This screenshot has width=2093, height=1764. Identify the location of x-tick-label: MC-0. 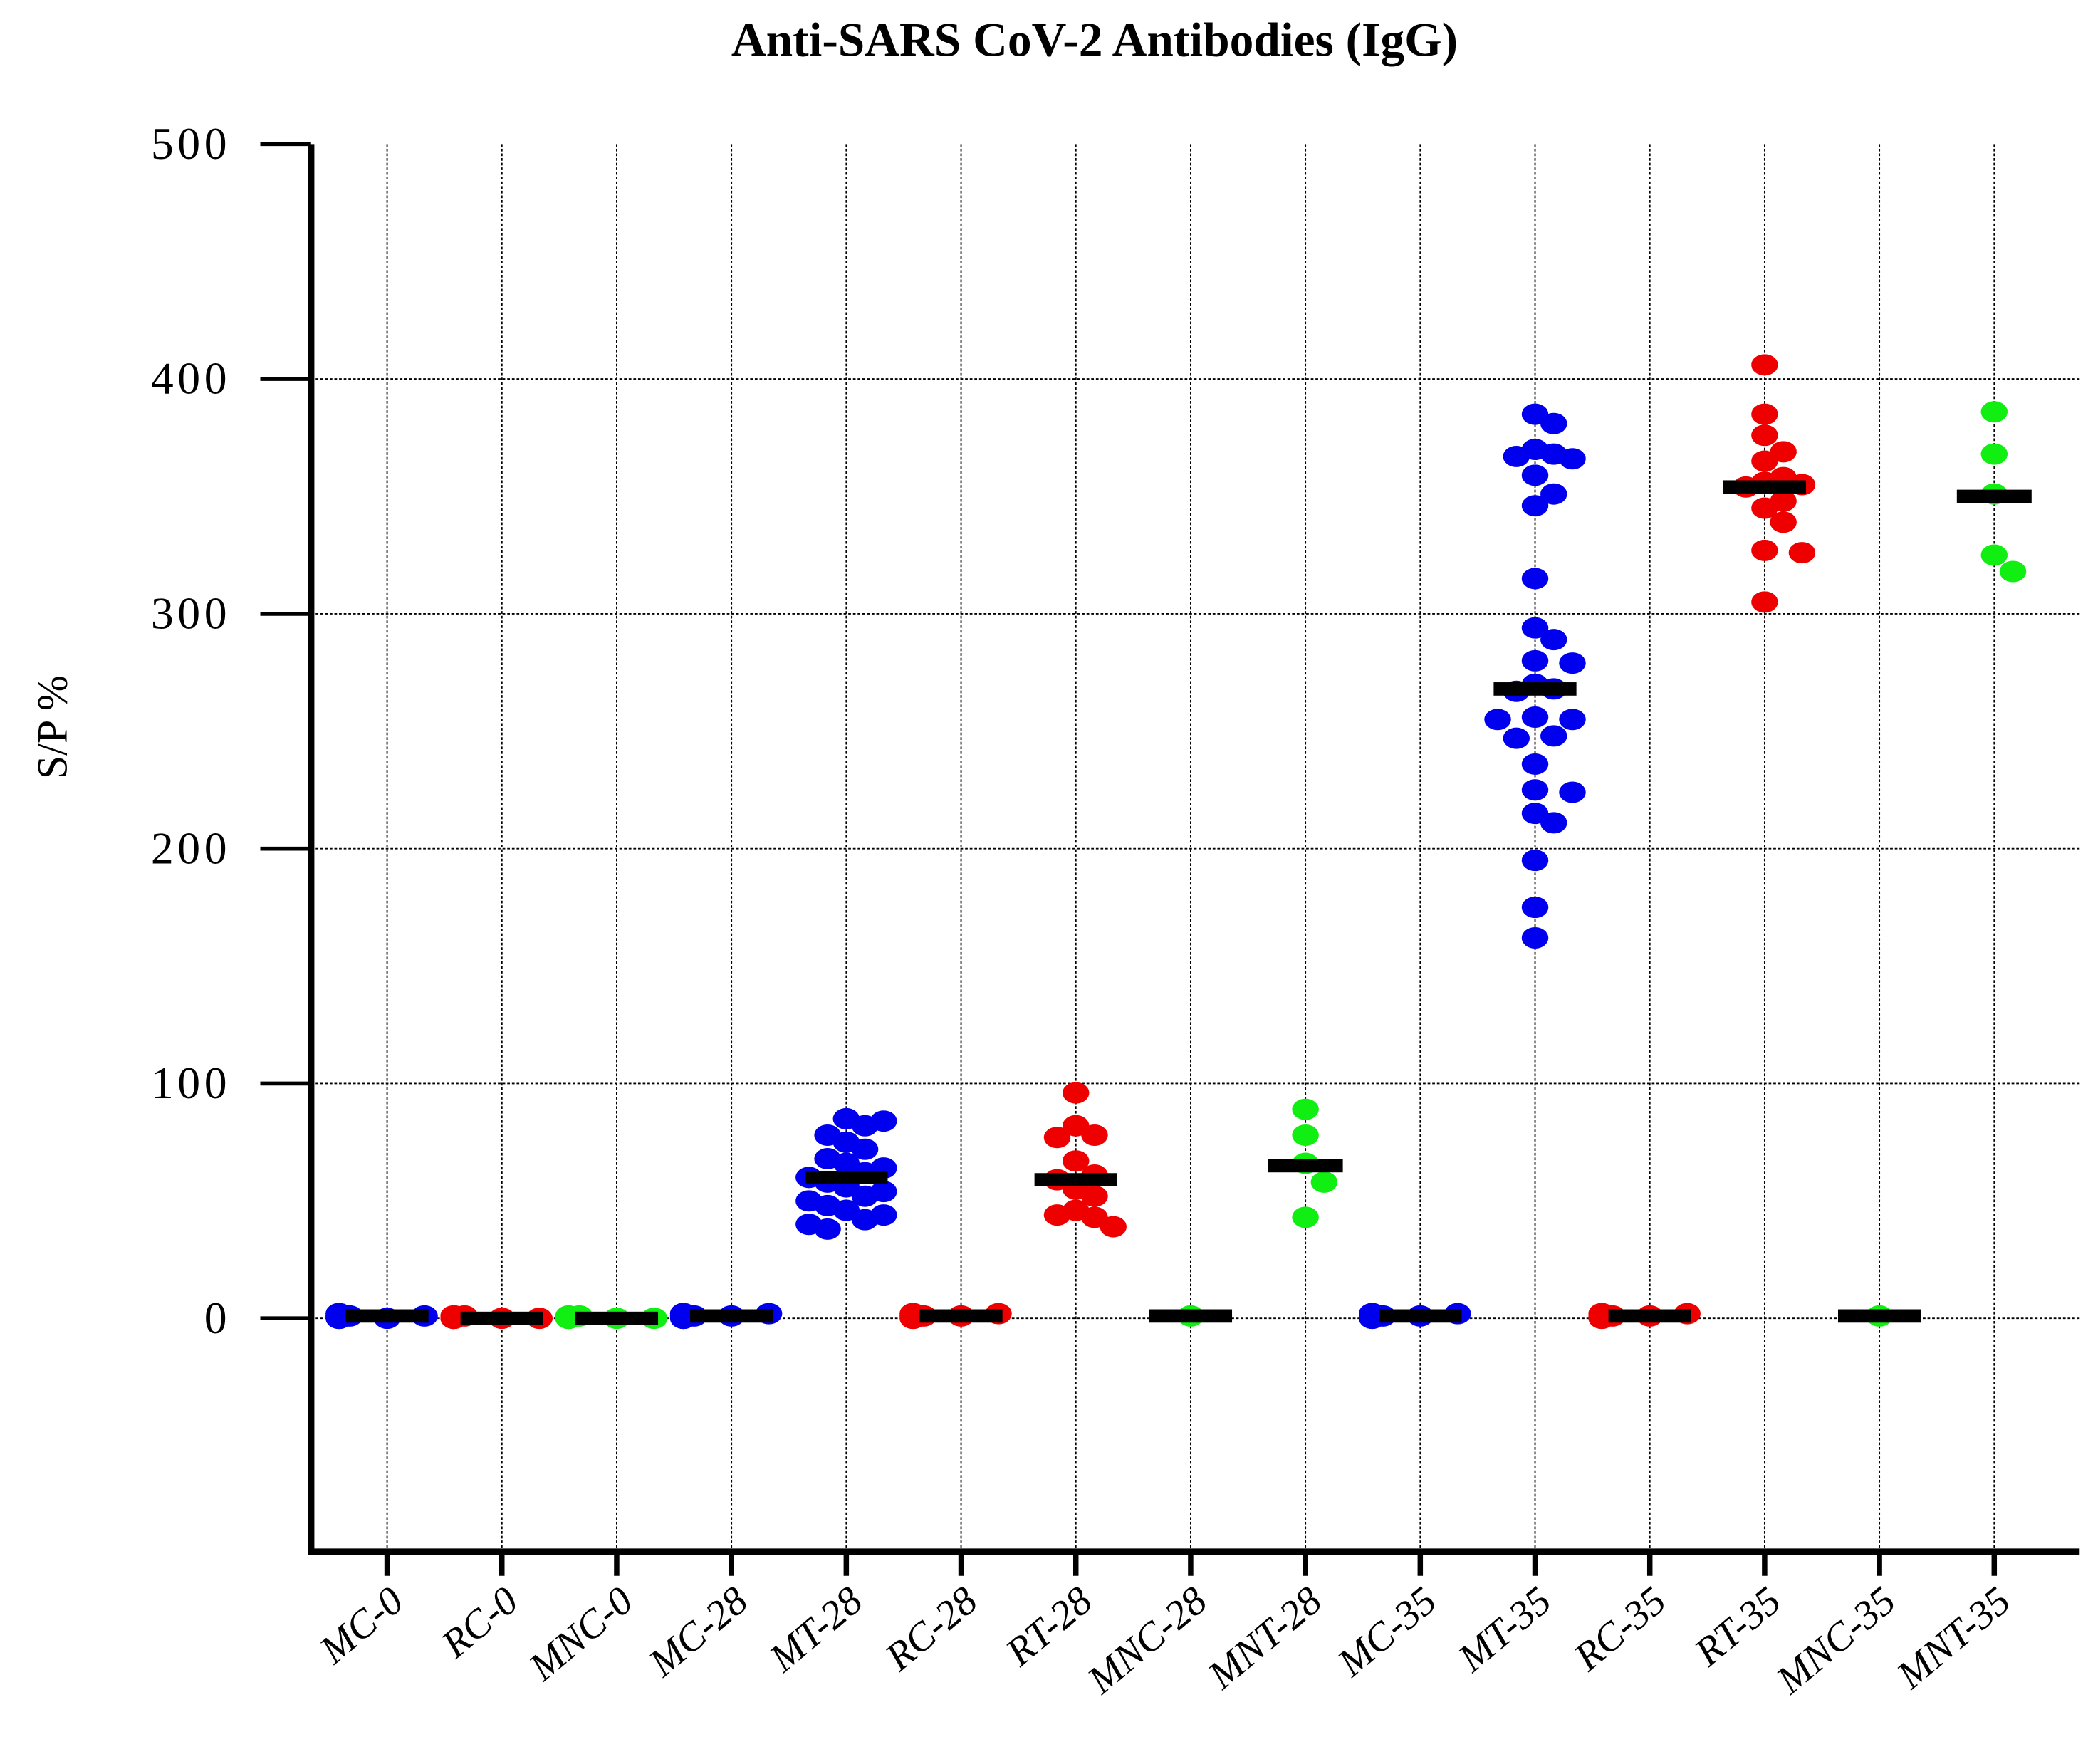
(361, 1626).